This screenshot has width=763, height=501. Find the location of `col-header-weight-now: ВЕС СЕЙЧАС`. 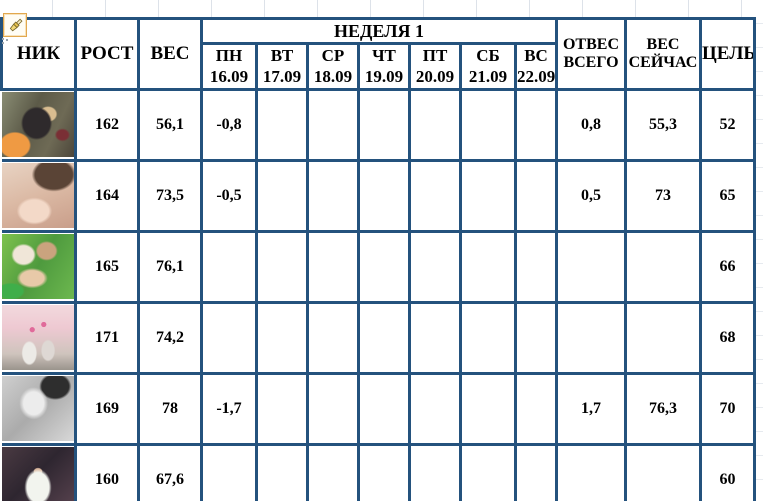

col-header-weight-now: ВЕС СЕЙЧАС is located at coordinates (663, 54).